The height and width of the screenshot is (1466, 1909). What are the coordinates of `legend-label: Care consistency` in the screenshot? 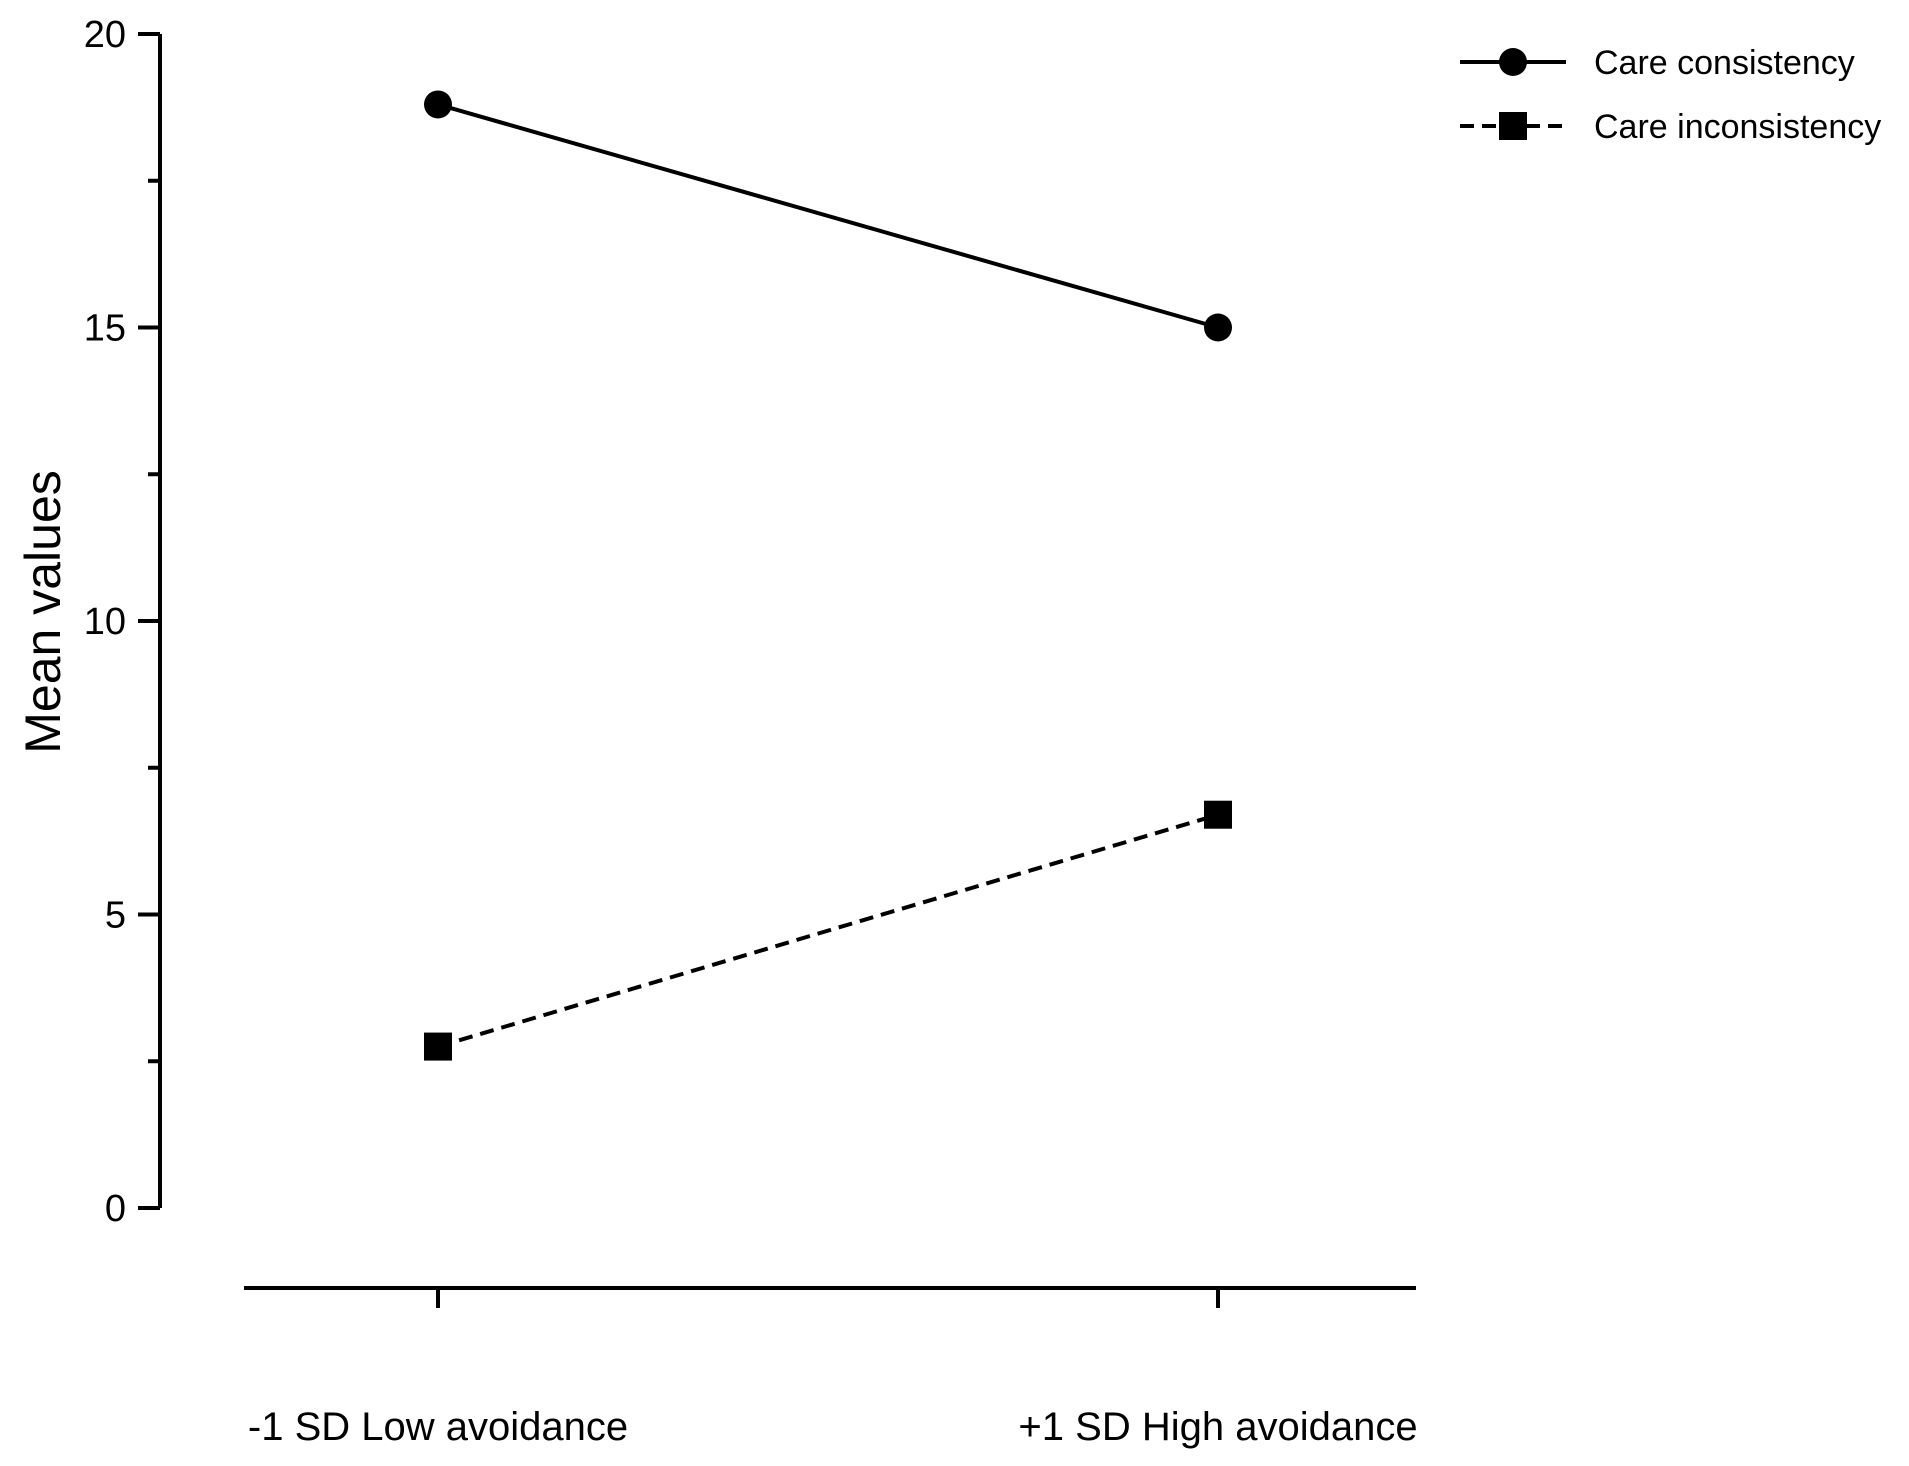 It's located at (1724, 63).